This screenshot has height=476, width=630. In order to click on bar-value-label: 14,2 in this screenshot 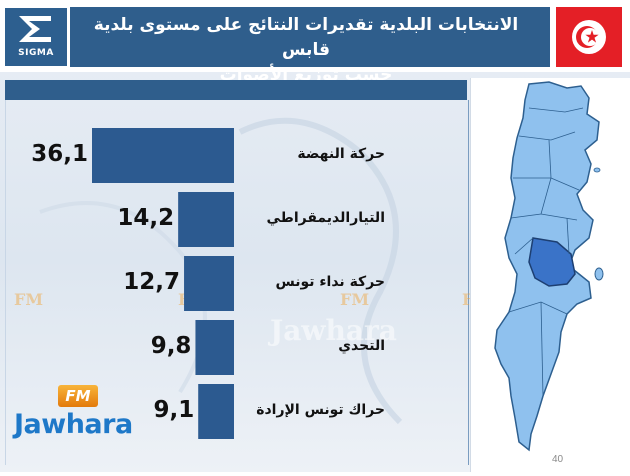, I will do `click(146, 217)`.